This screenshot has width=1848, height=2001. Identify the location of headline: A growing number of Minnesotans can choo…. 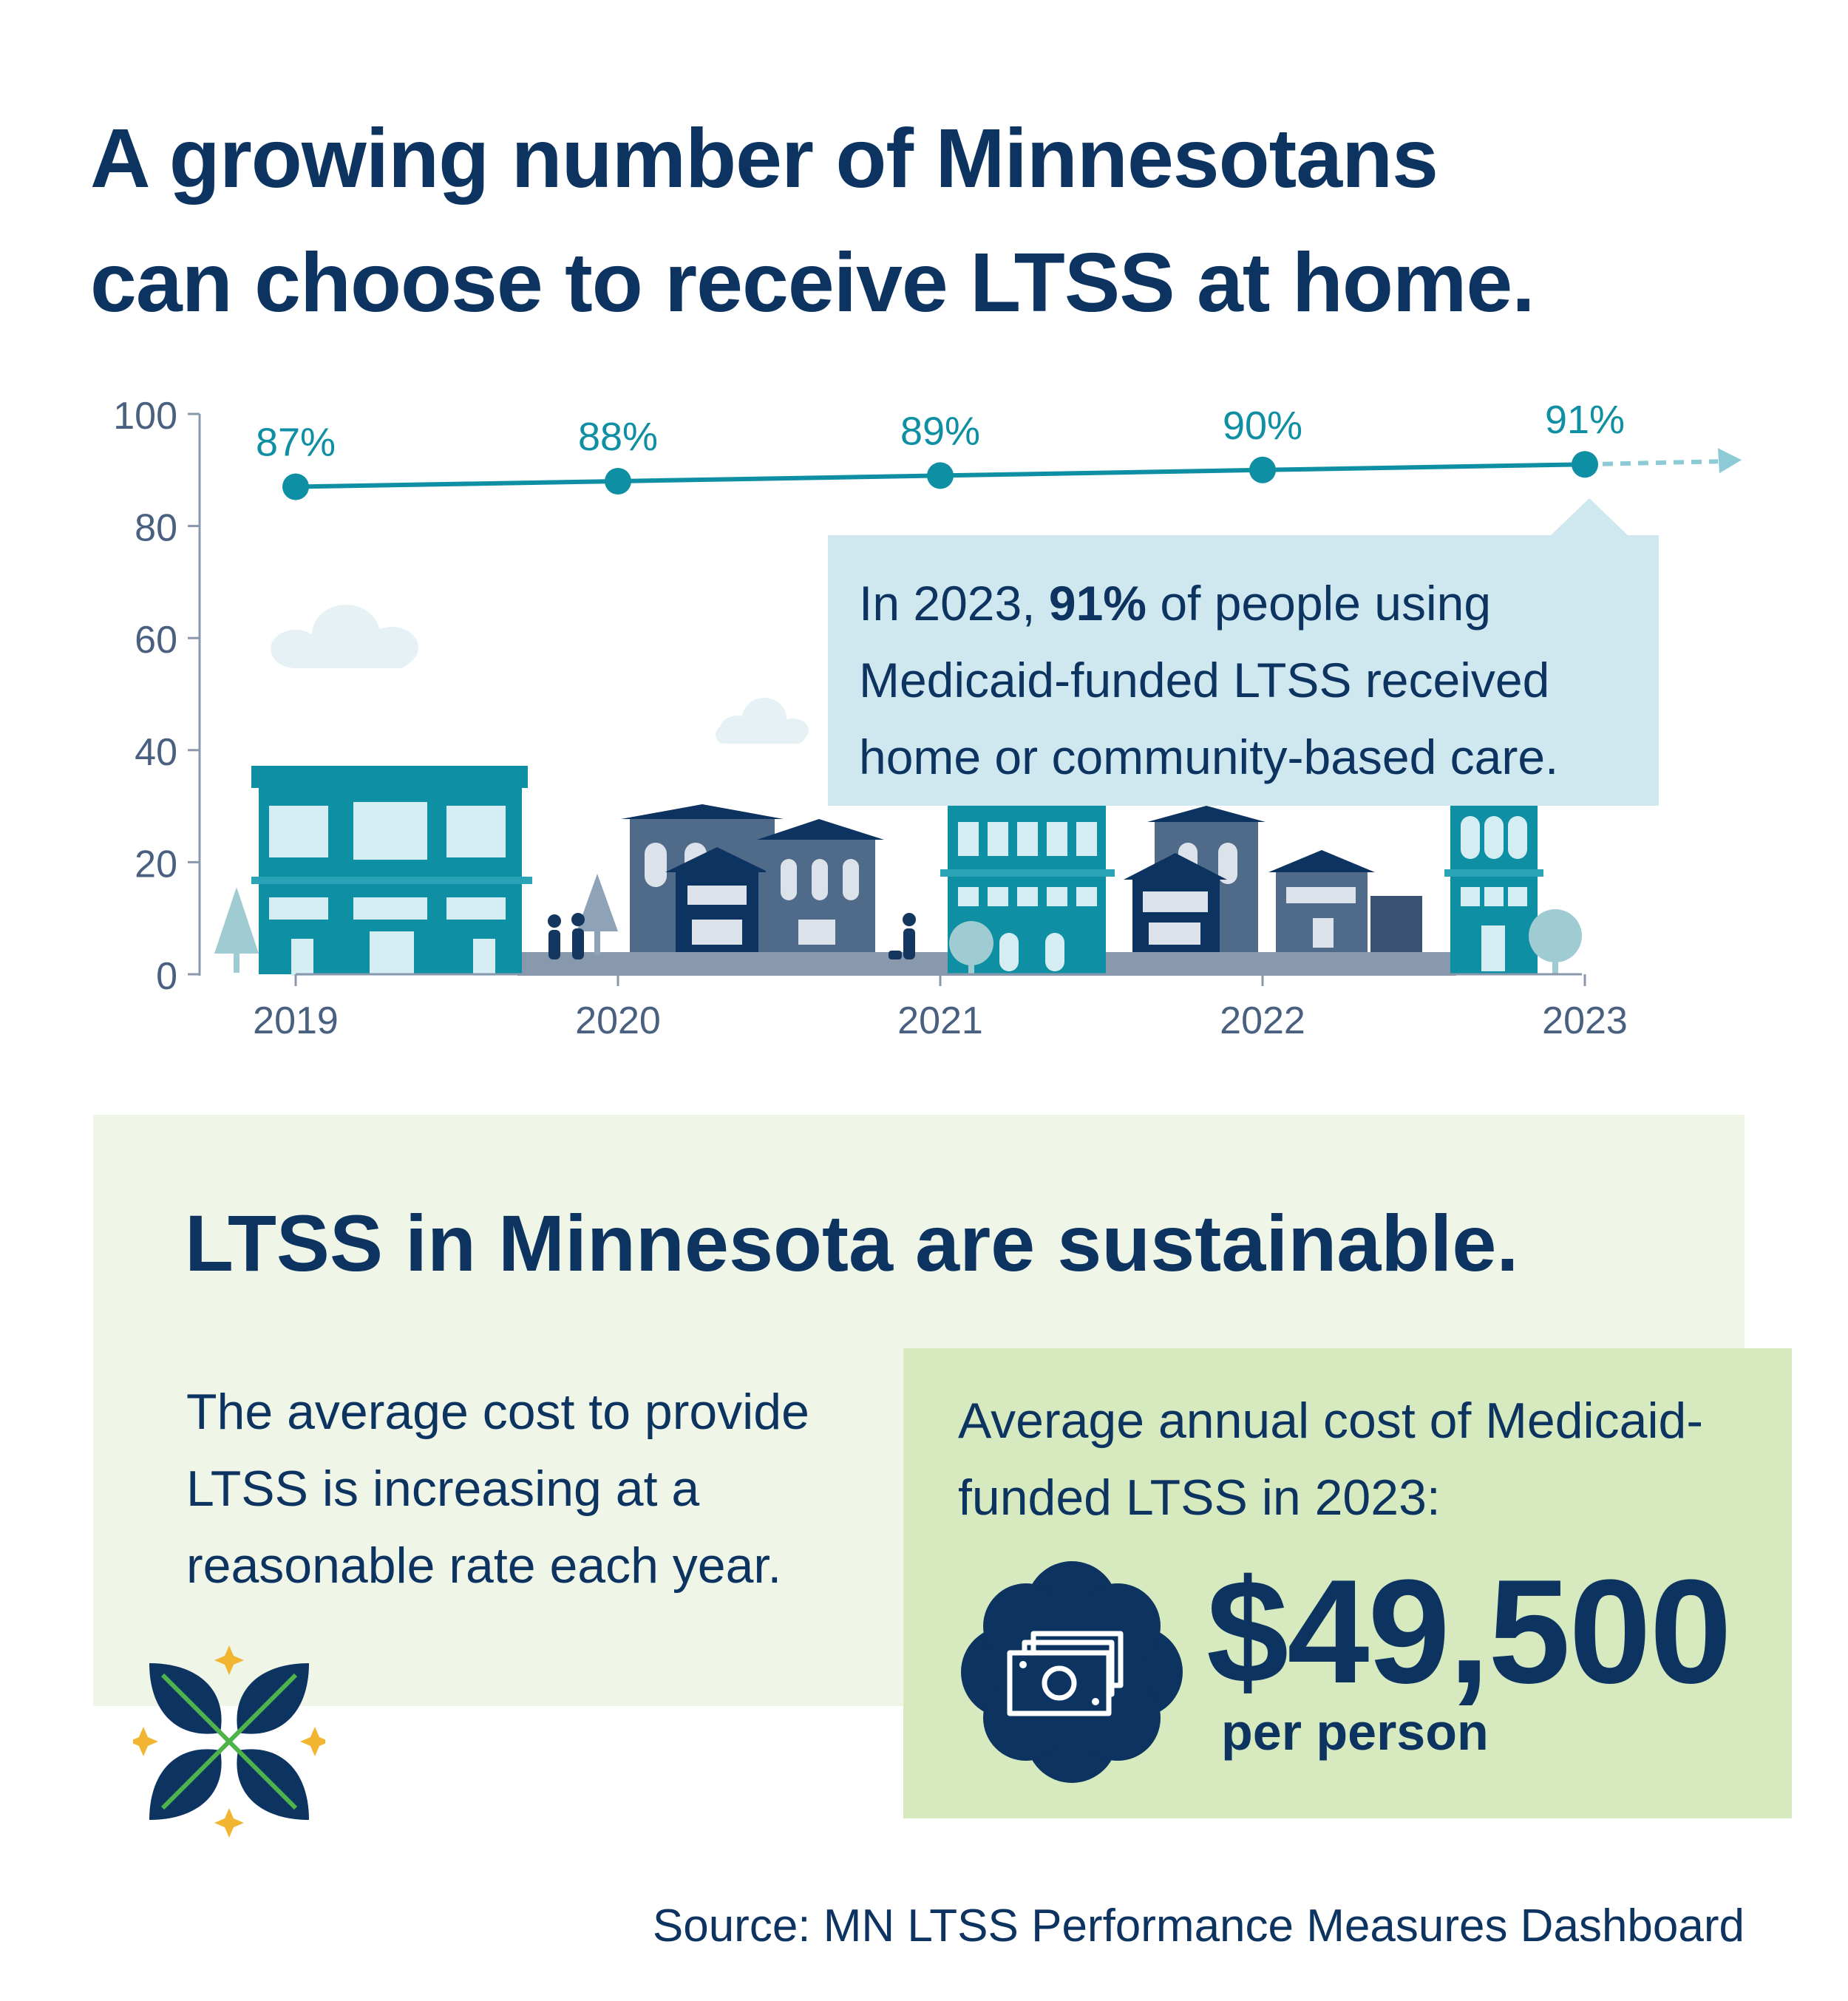
(940, 220).